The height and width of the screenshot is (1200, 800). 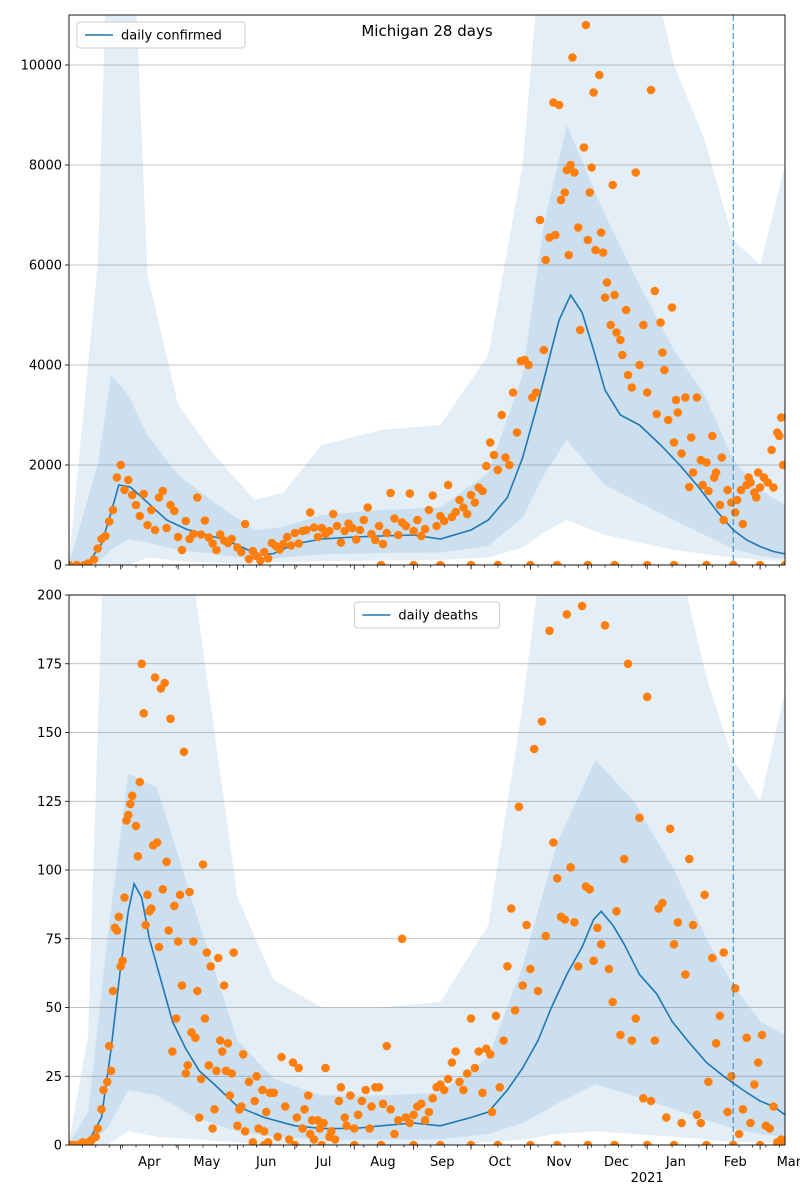 What do you see at coordinates (45, 266) in the screenshot?
I see `y-tick-label: 6000` at bounding box center [45, 266].